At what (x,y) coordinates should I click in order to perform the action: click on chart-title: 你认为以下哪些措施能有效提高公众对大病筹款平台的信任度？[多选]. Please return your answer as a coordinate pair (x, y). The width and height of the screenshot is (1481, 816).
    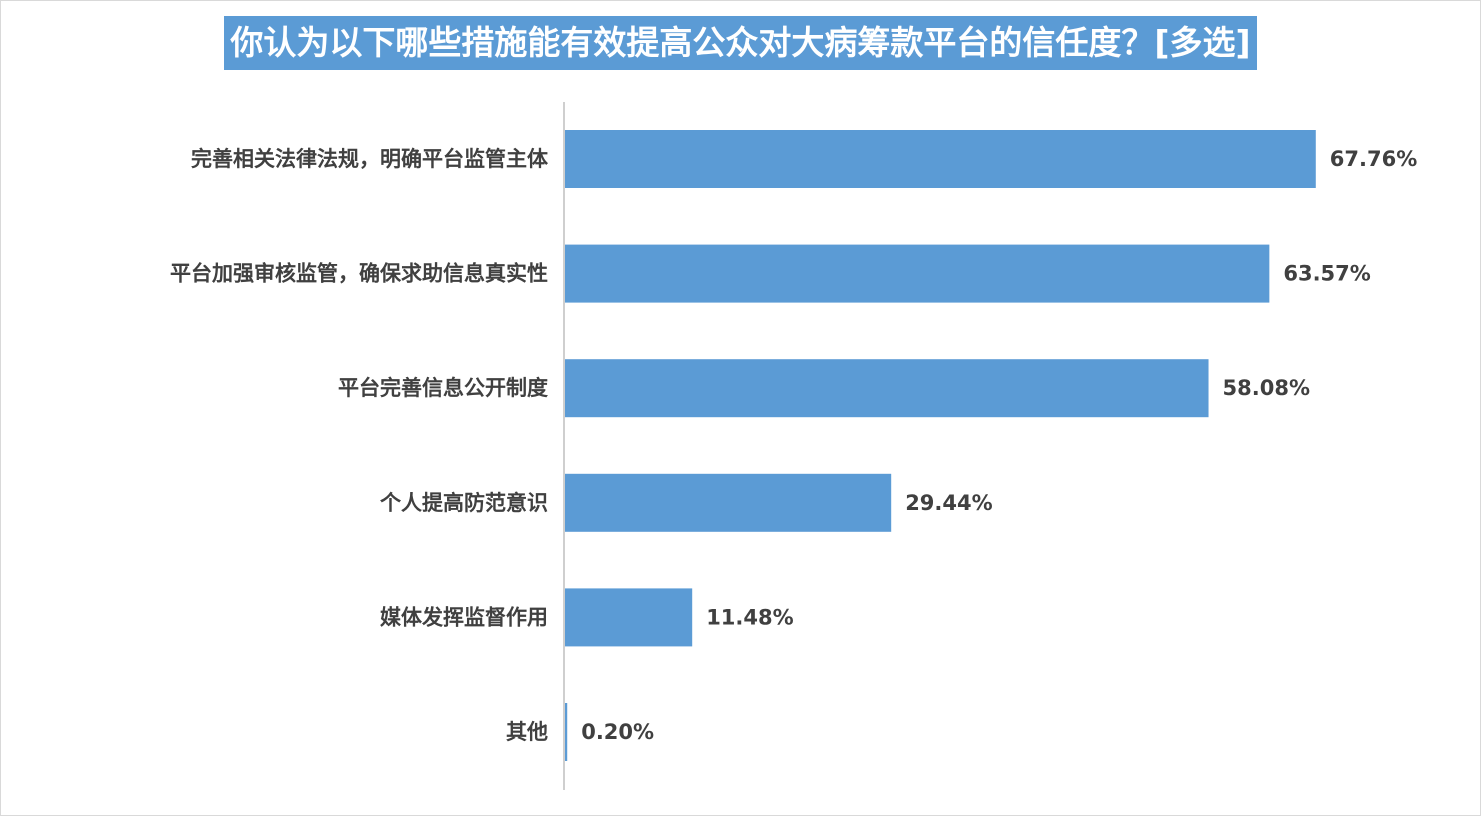
    Looking at the image, I should click on (740, 43).